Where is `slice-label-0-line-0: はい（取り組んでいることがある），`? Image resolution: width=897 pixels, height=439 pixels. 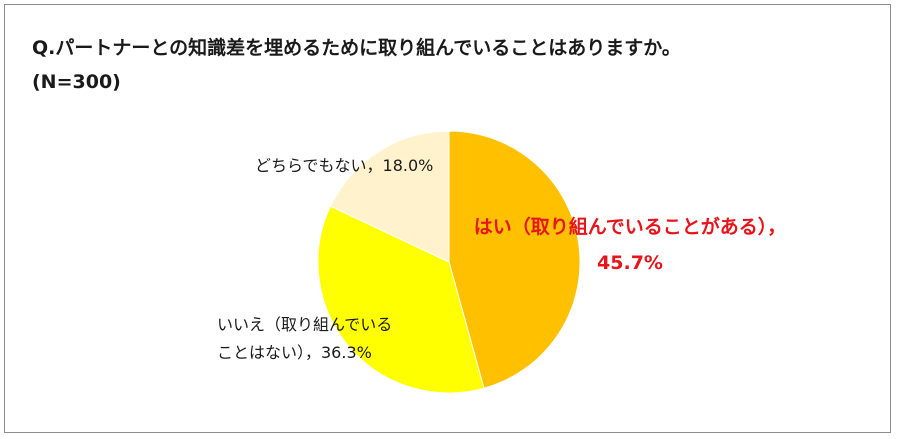 slice-label-0-line-0: はい（取り組んでいることがある）， is located at coordinates (630, 226).